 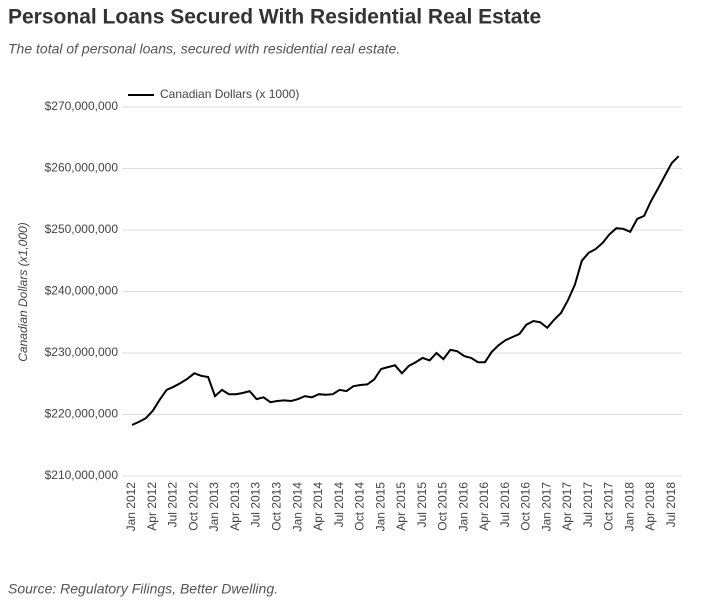 I want to click on y-tick-label: $260,000,000, so click(x=82, y=168).